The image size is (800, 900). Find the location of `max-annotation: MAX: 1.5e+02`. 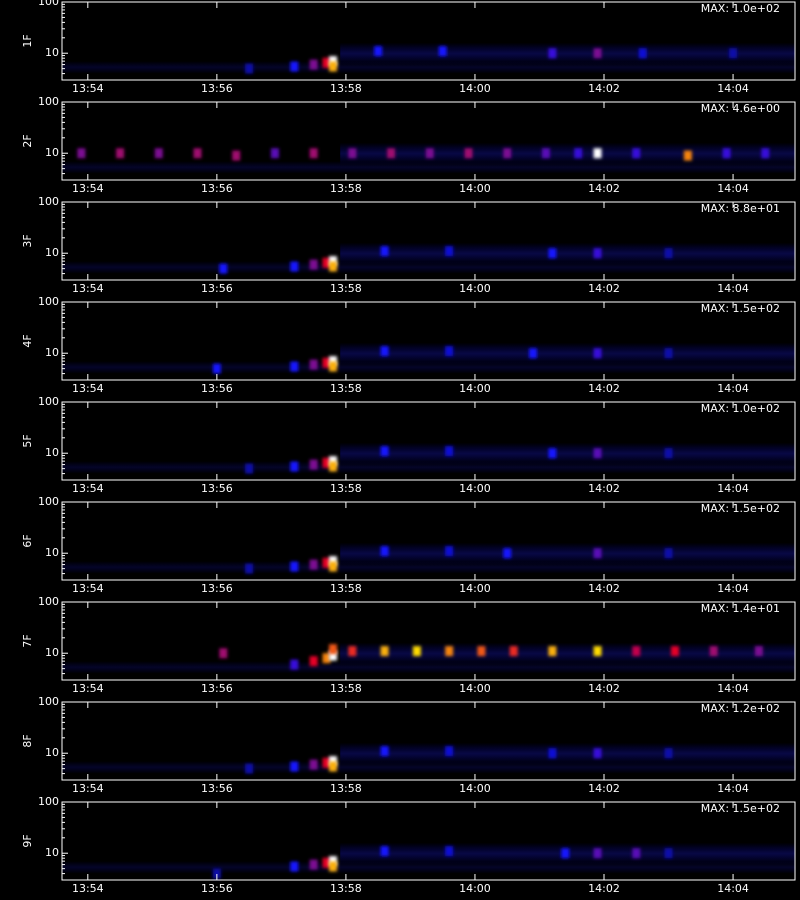

max-annotation: MAX: 1.5e+02 is located at coordinates (740, 308).